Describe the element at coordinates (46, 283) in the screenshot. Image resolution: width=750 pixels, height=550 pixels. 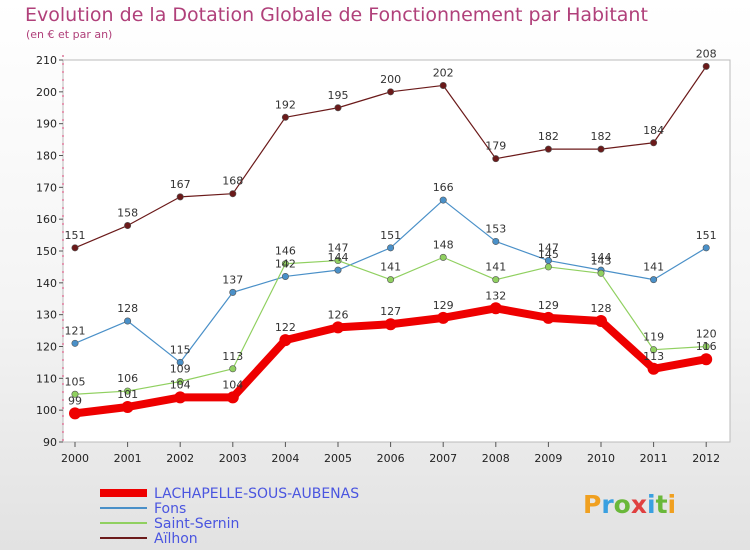
I see `y-tick-label: 140` at that location.